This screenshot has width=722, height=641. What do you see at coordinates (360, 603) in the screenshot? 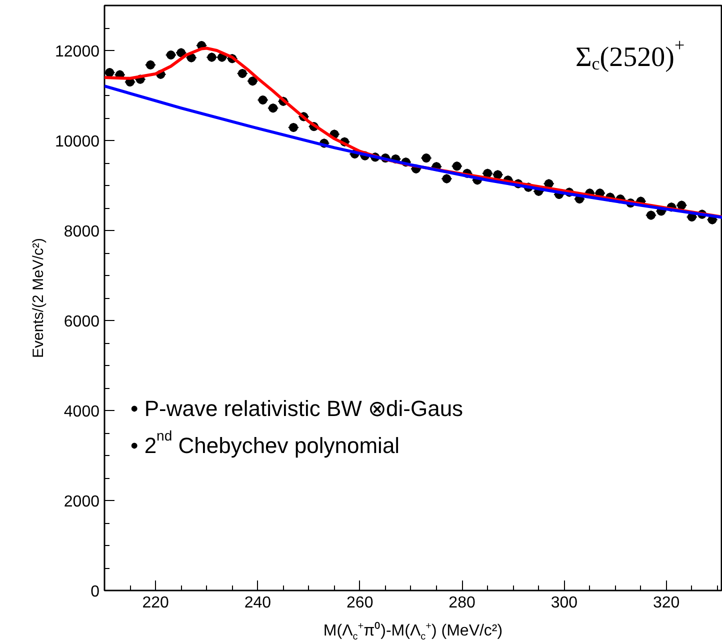
I see `x-tick-label: 260` at bounding box center [360, 603].